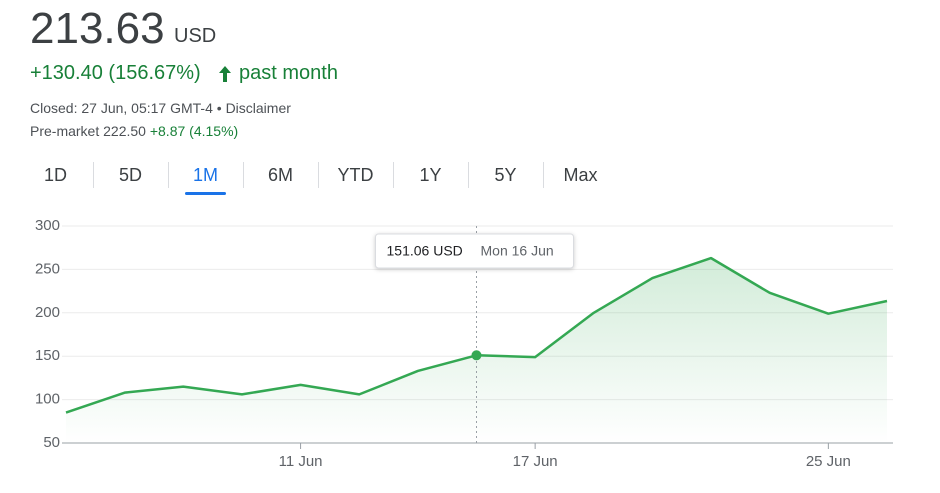  Describe the element at coordinates (535, 461) in the screenshot. I see `x-tick-label: 17 Jun` at that location.